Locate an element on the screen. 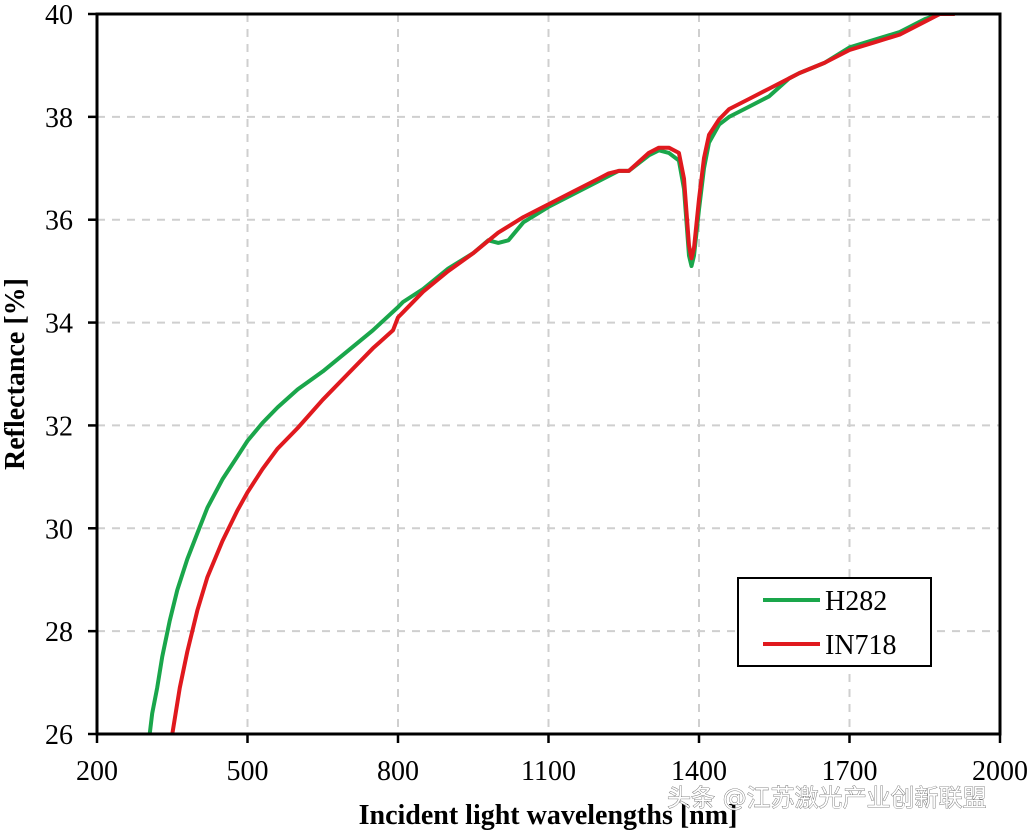 The width and height of the screenshot is (1034, 834). watermark-text: 头条 @江苏激光产业创新联盟 is located at coordinates (827, 798).